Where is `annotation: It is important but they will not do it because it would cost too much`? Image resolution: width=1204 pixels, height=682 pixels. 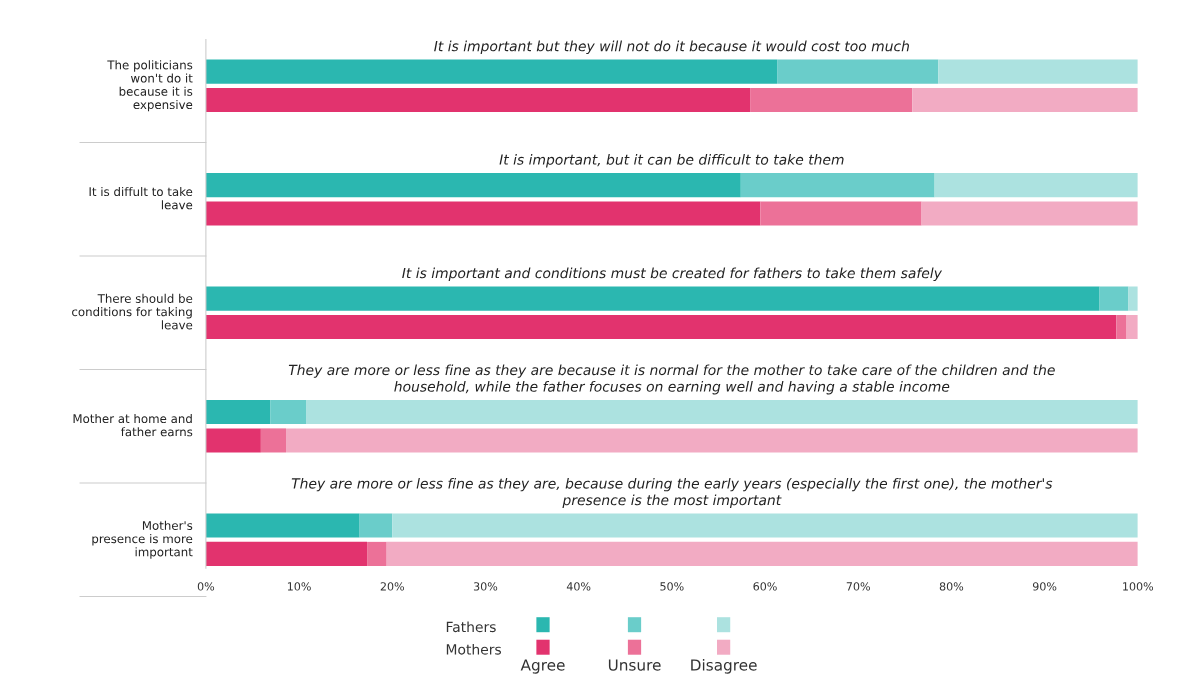
annotation: It is important but they will not do it because it would cost too much is located at coordinates (671, 47).